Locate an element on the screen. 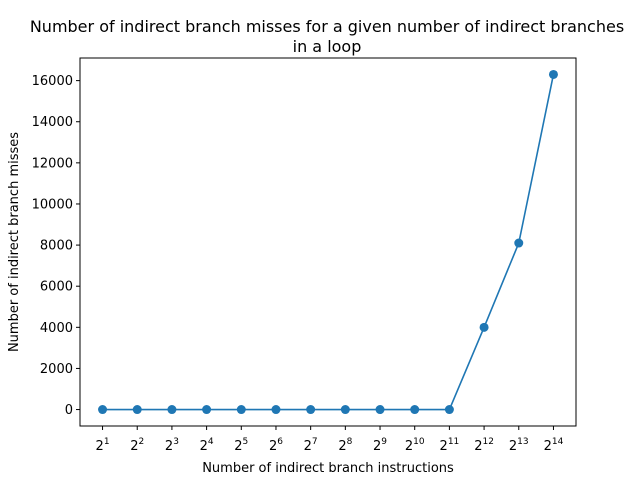  x-tick-label: 210 is located at coordinates (415, 445).